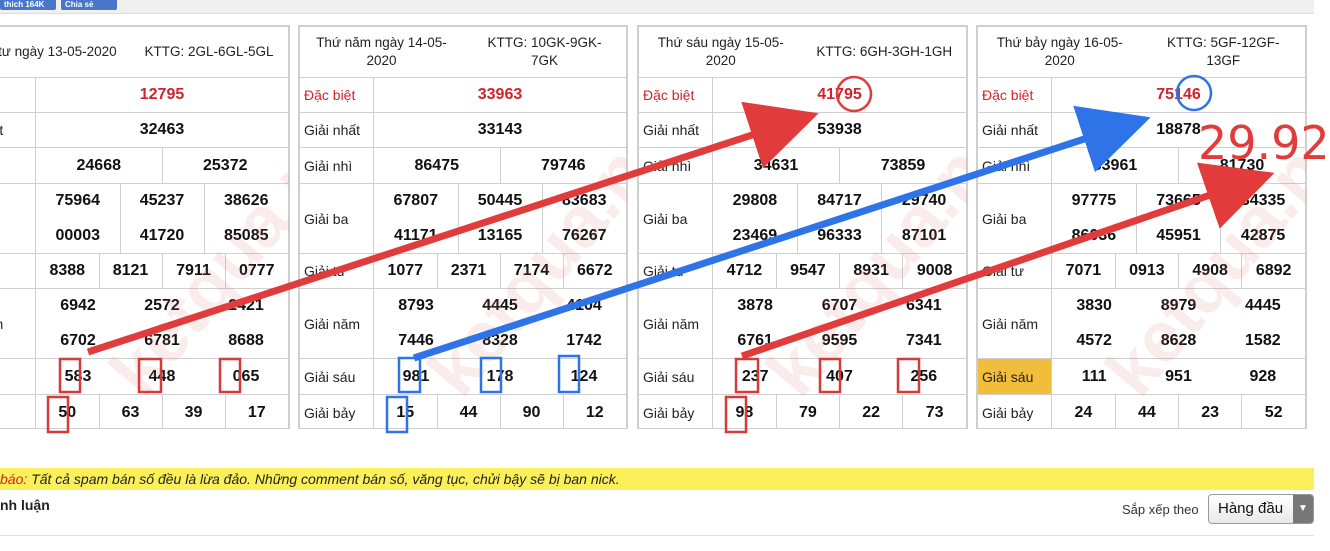 Image resolution: width=1330 pixels, height=551 pixels. I want to click on draw-code: KTTG: 6GH-3GH-1GH, so click(884, 51).